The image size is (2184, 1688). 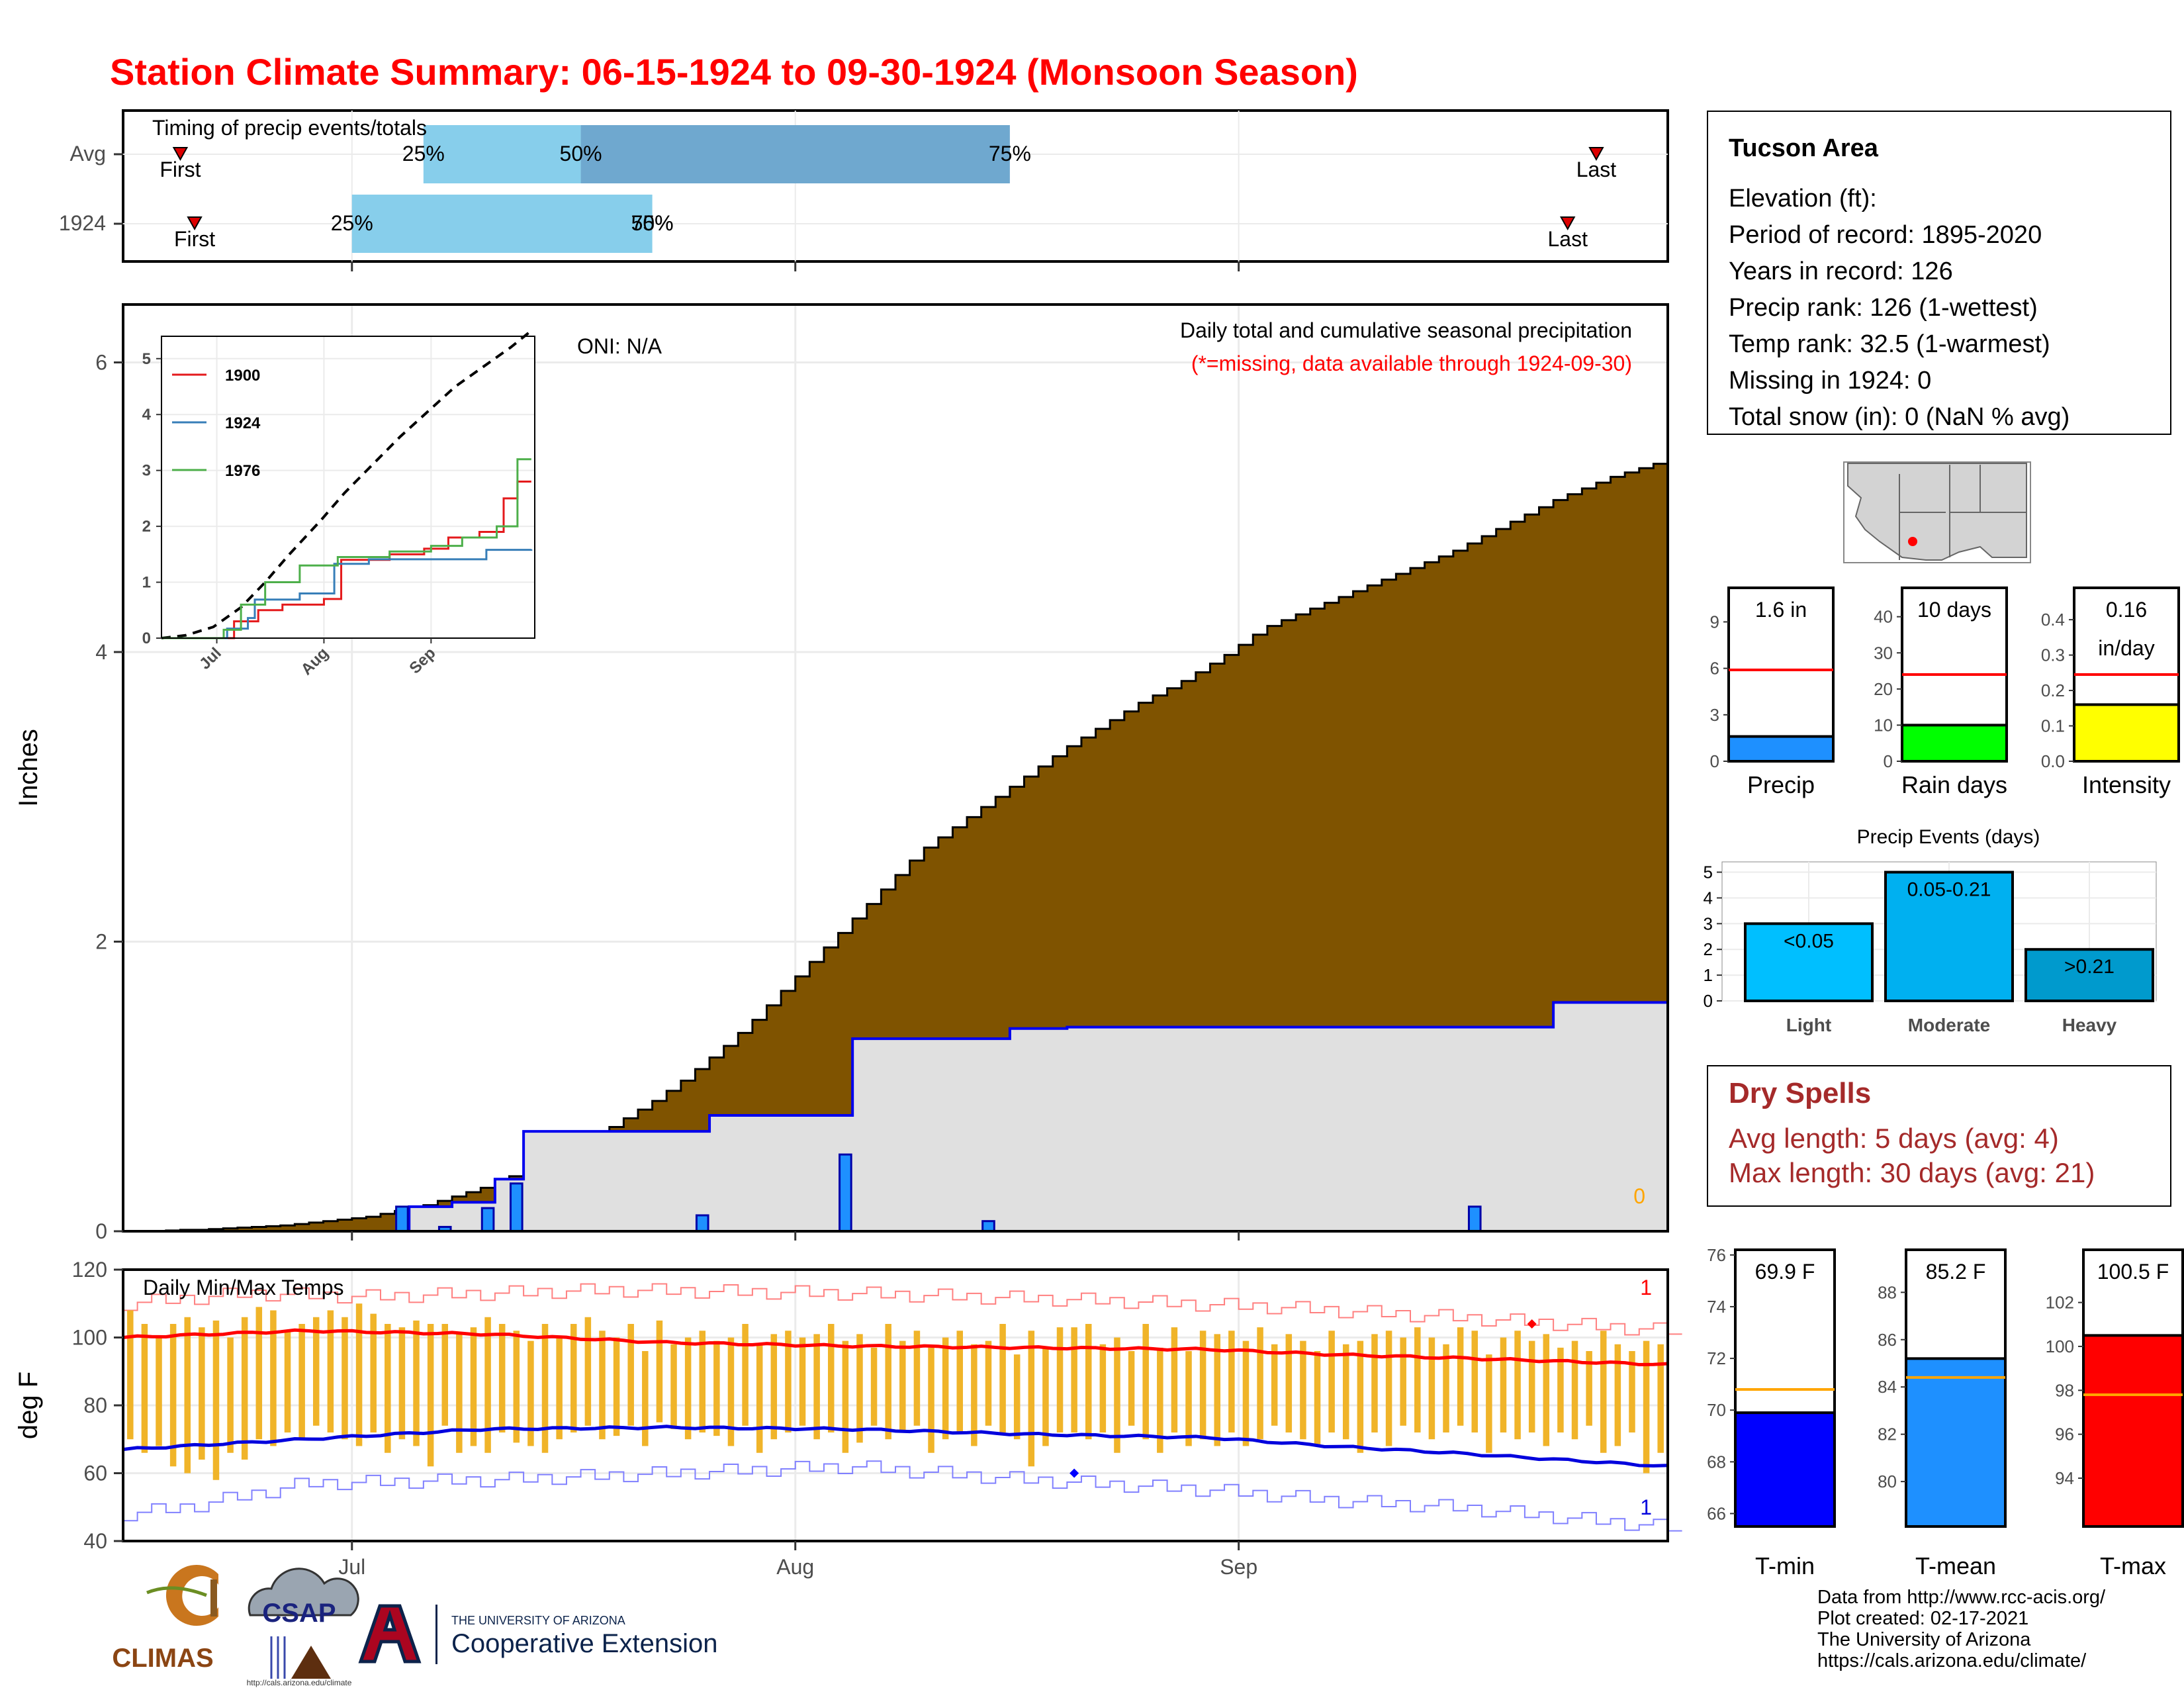 What do you see at coordinates (653, 223) in the screenshot?
I see `timing-quartile-label: 75%` at bounding box center [653, 223].